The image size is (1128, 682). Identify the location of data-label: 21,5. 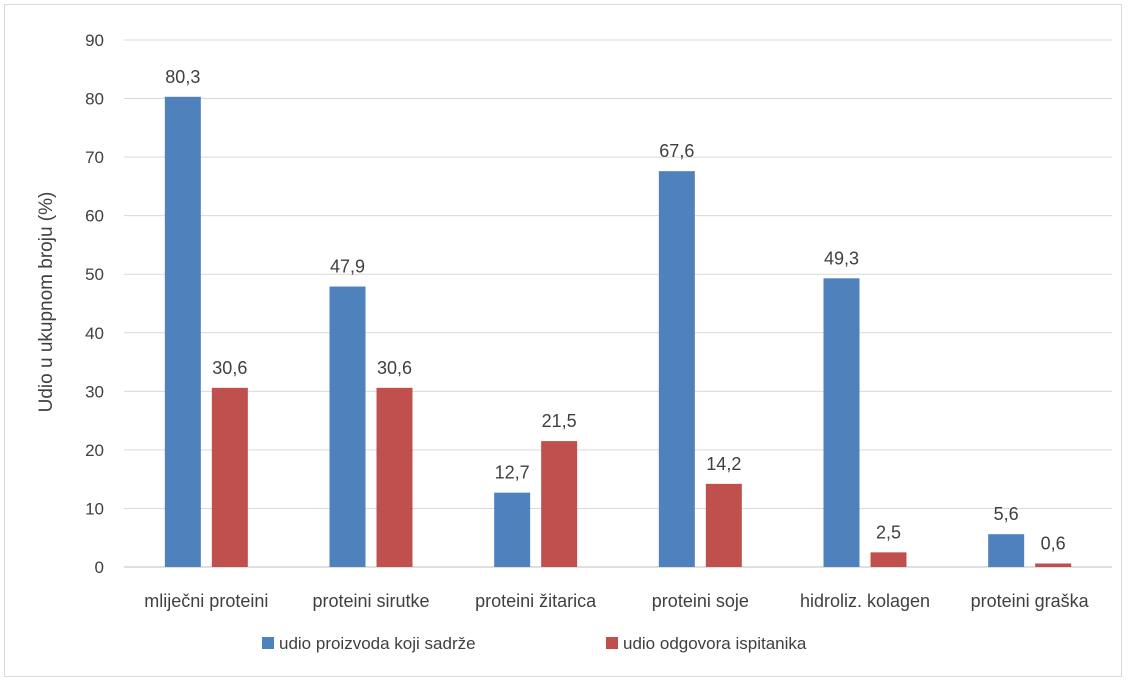
(559, 421).